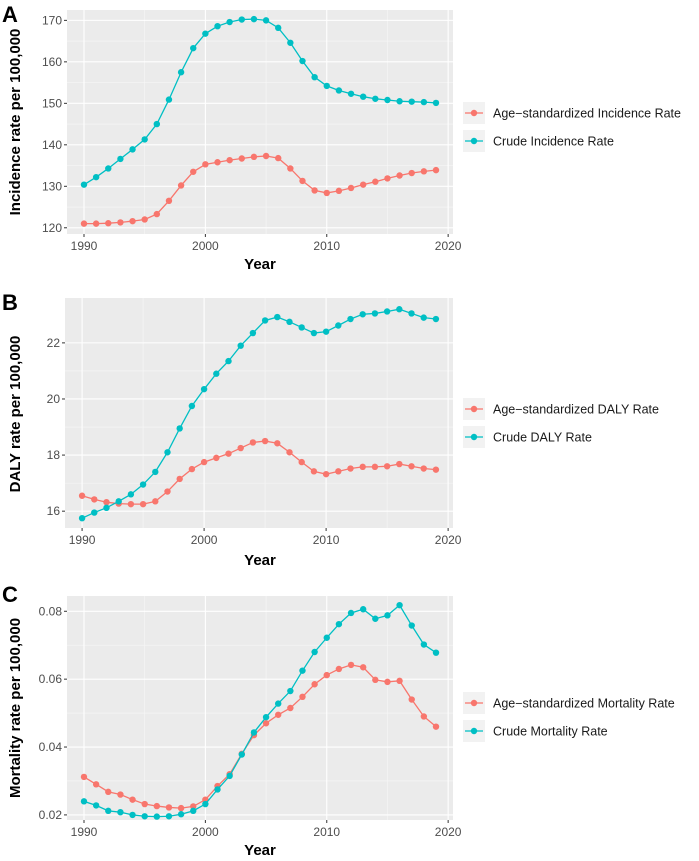 This screenshot has width=699, height=861. I want to click on y-tick-label: 20, so click(54, 399).